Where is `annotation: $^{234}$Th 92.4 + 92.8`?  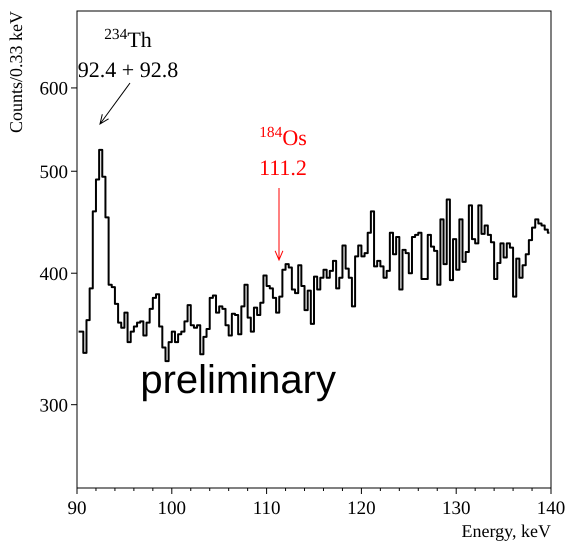 annotation: $^{234}$Th 92.4 + 92.8 is located at coordinates (128, 54).